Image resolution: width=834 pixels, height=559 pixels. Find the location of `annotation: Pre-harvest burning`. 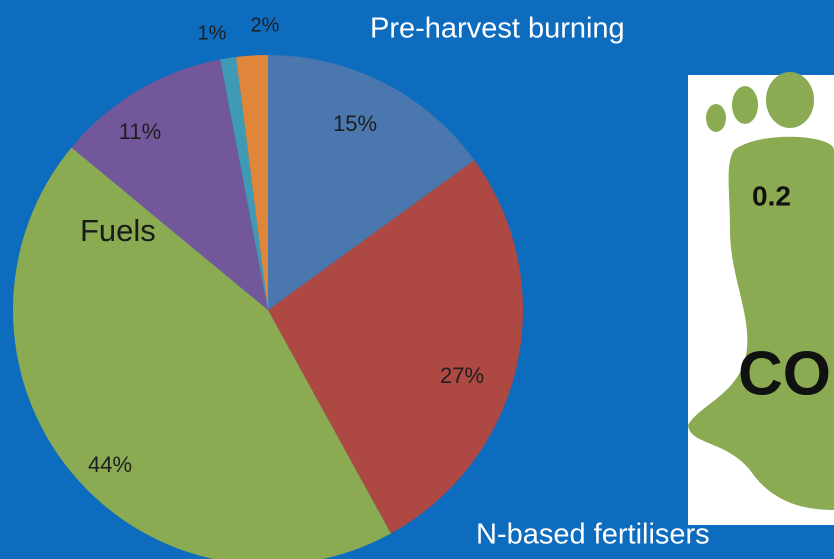

annotation: Pre-harvest burning is located at coordinates (497, 29).